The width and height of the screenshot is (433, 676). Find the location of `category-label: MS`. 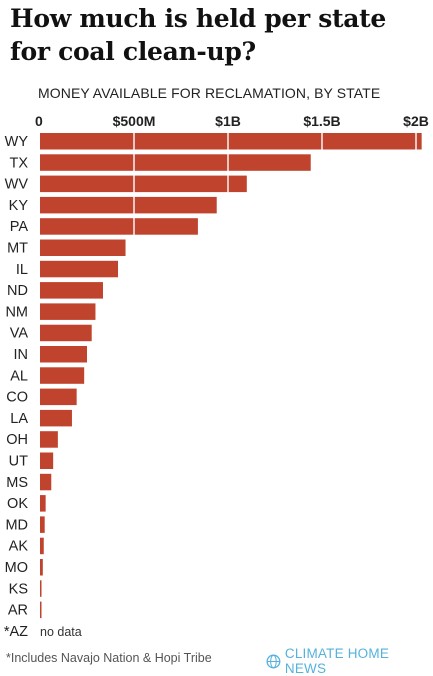

category-label: MS is located at coordinates (17, 483).